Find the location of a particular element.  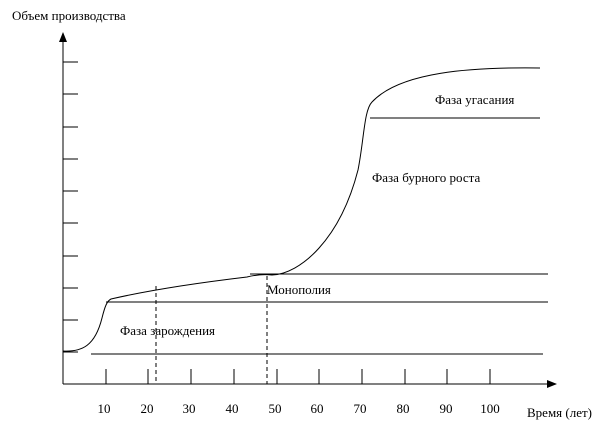

x-axis-ticks is located at coordinates (298, 376).